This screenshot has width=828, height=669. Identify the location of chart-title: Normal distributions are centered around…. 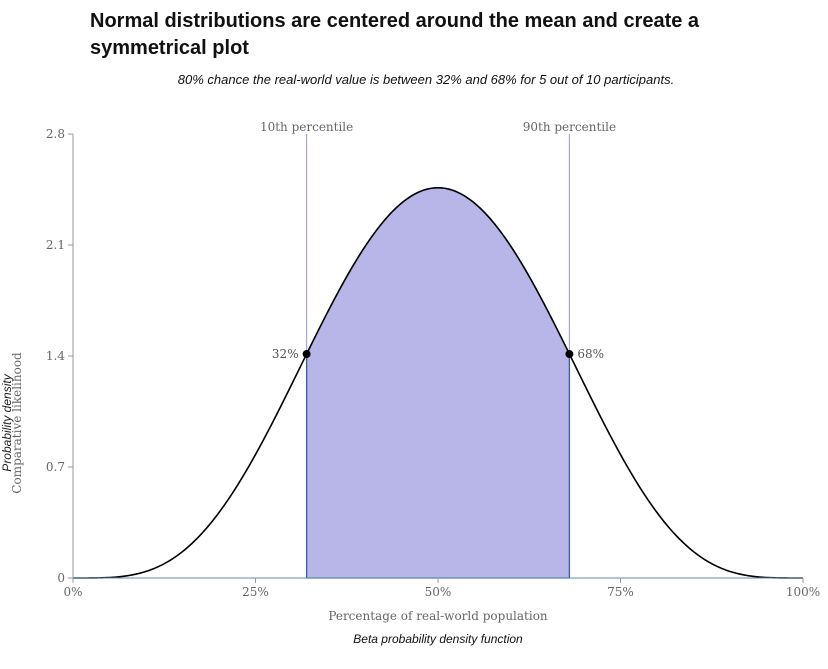
(395, 34).